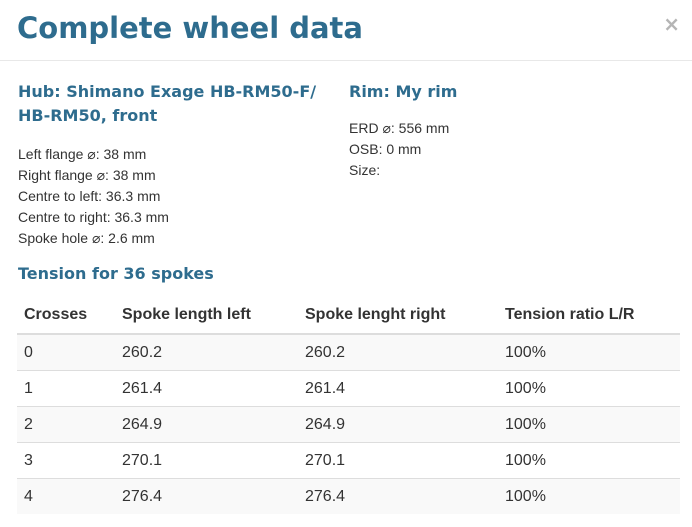 The width and height of the screenshot is (692, 527). I want to click on cell-length-right: 261.4, so click(398, 388).